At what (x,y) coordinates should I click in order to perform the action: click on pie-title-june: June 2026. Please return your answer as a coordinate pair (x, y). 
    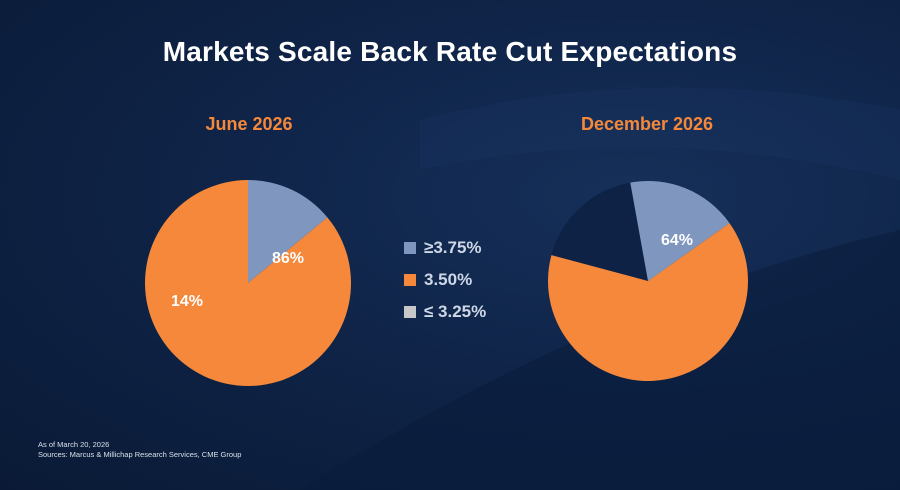
    Looking at the image, I should click on (249, 124).